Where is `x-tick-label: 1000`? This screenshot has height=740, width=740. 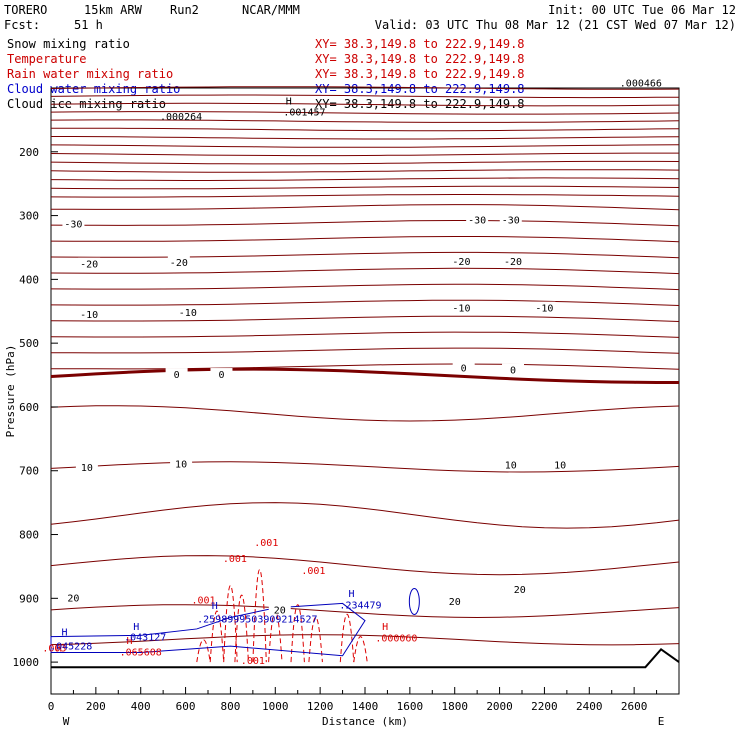 x-tick-label: 1000 is located at coordinates (275, 706).